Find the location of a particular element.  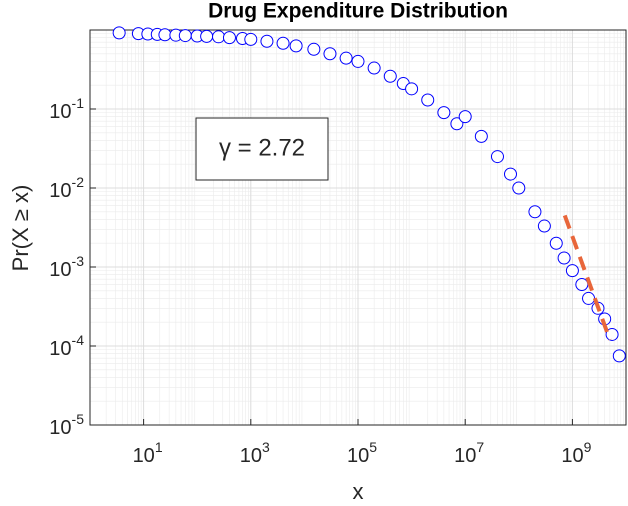

x-axis-label: x is located at coordinates (358, 491).